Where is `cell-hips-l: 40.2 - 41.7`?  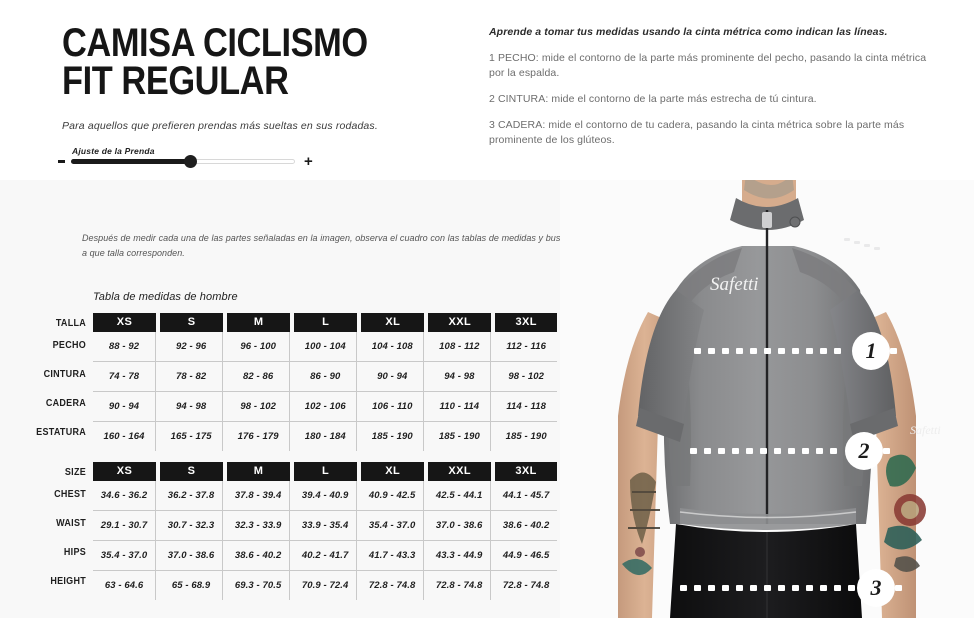 cell-hips-l: 40.2 - 41.7 is located at coordinates (326, 556).